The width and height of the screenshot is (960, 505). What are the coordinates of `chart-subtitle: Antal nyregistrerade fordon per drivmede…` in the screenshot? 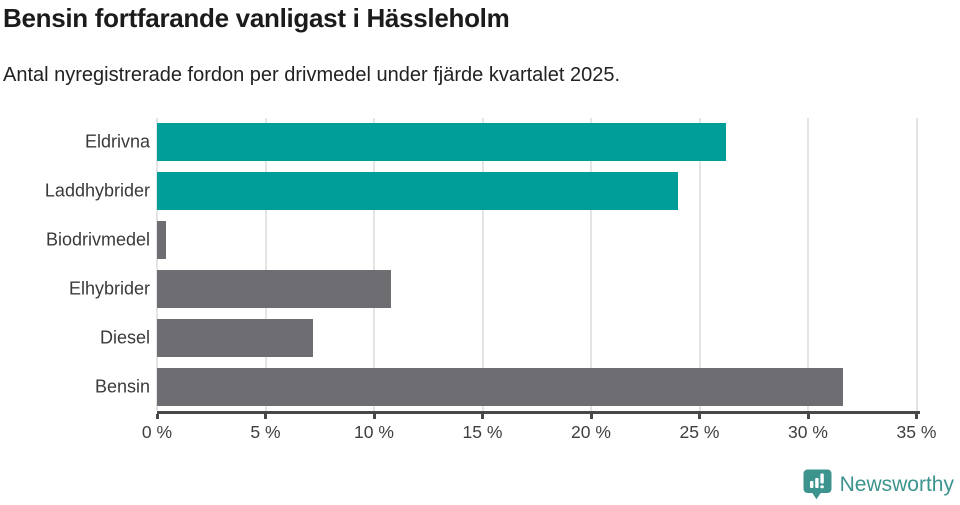 It's located at (312, 75).